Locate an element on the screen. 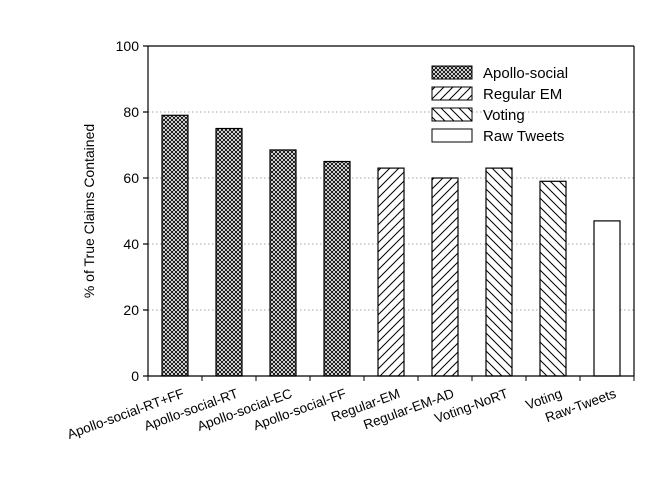  legend: Apollo-social Regular EM Voting Raw Tweets is located at coordinates (499, 105).